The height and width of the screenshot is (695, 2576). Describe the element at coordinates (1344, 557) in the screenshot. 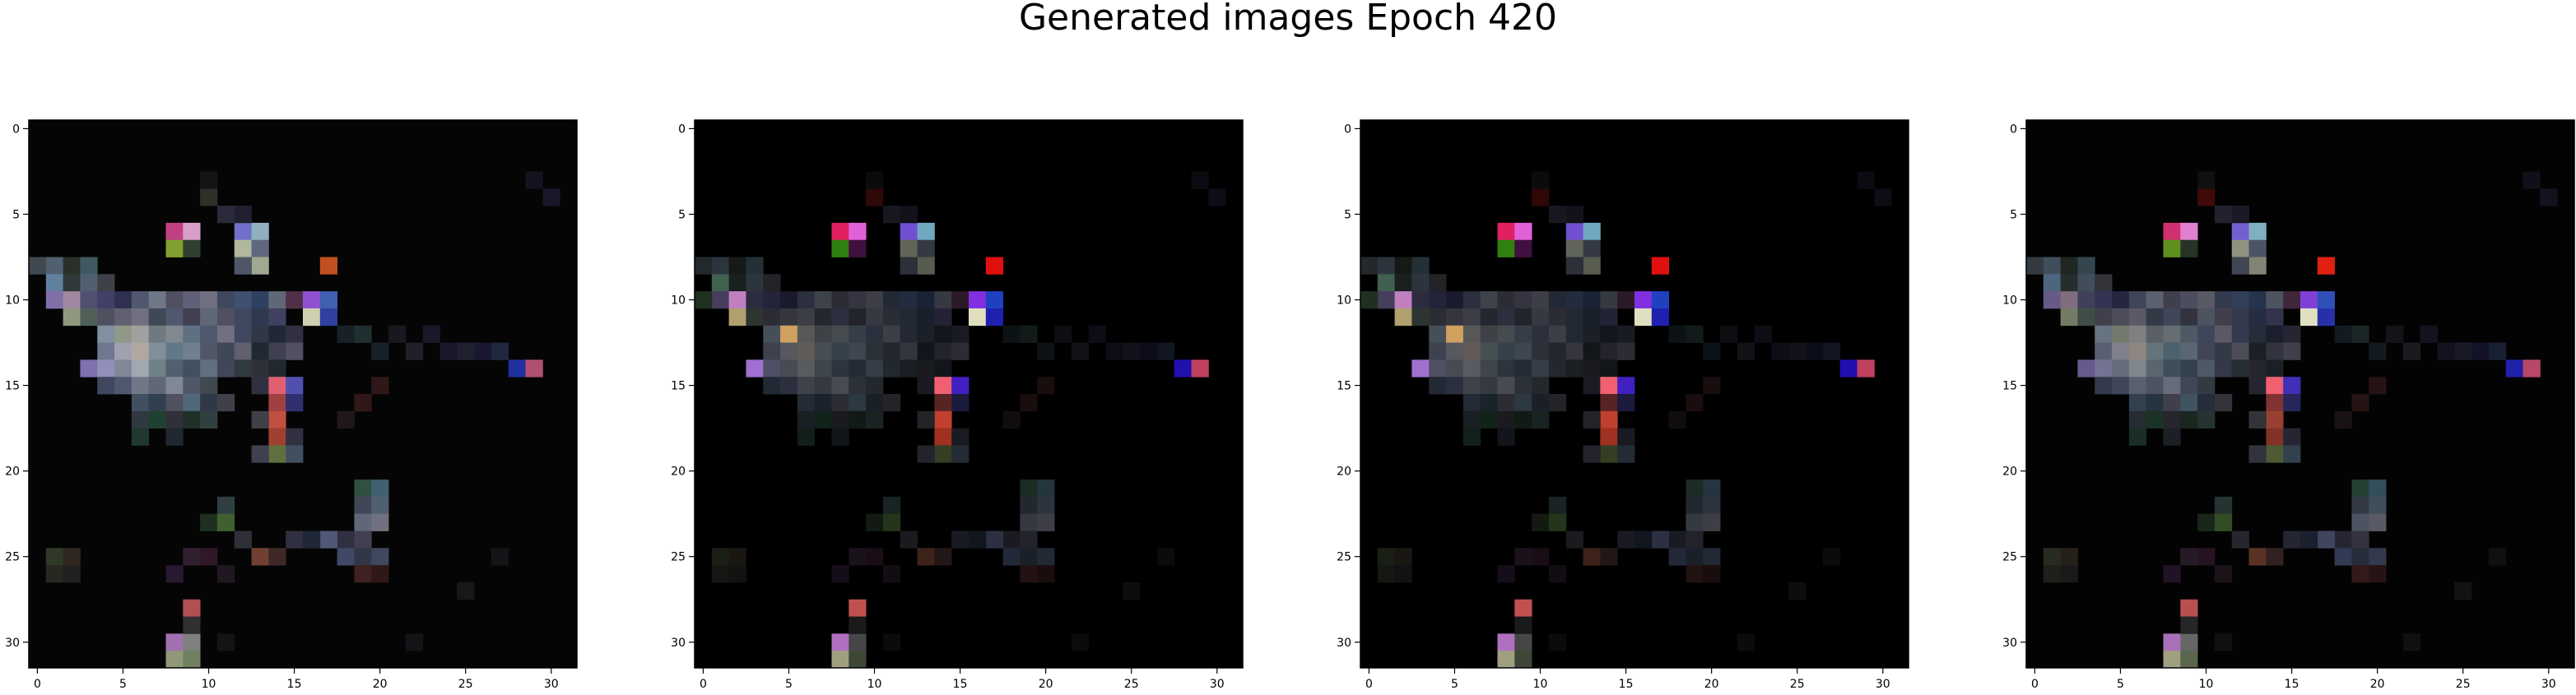

I see `y-tick-label: 25` at that location.